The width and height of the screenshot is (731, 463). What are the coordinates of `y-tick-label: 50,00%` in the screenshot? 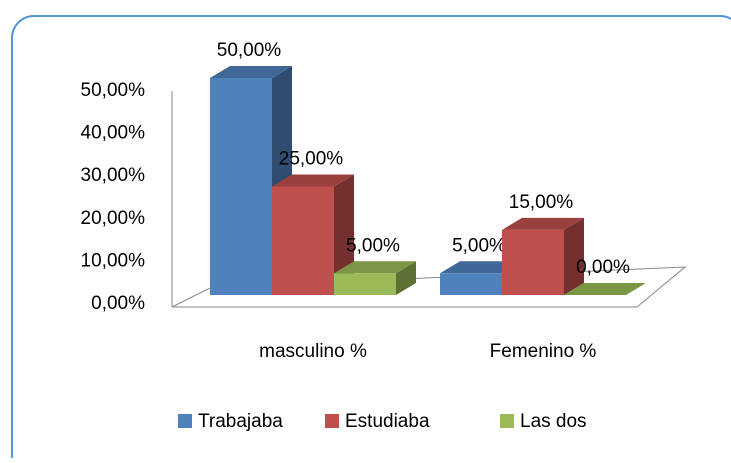 It's located at (113, 90).